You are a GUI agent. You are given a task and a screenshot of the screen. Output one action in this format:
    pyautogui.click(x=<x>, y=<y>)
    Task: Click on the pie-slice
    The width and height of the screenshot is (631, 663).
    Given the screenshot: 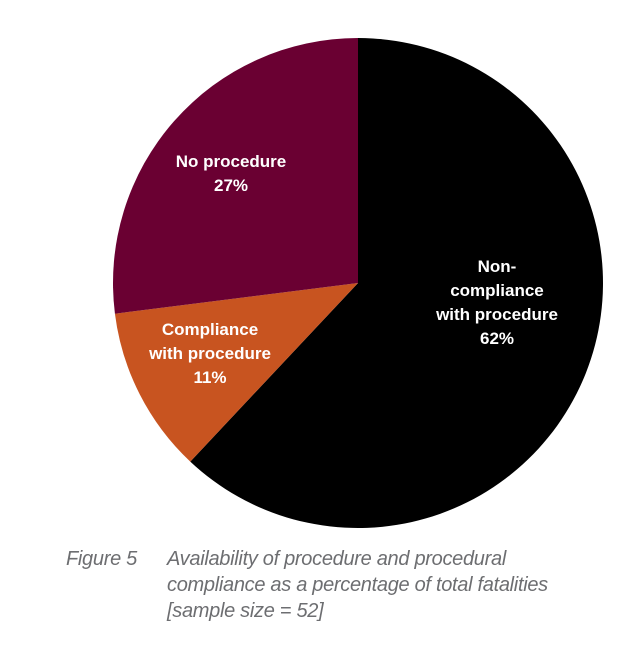 What is the action you would take?
    pyautogui.click(x=236, y=372)
    